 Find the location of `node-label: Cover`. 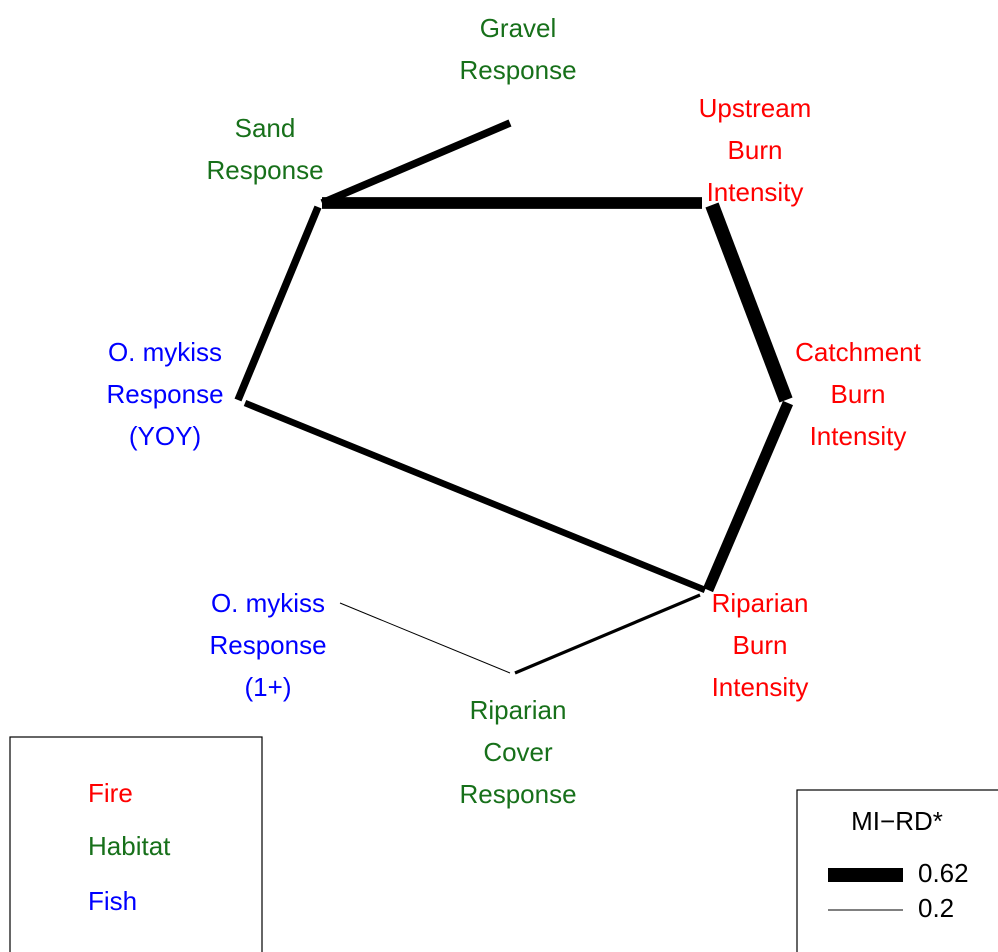

node-label: Cover is located at coordinates (518, 752).